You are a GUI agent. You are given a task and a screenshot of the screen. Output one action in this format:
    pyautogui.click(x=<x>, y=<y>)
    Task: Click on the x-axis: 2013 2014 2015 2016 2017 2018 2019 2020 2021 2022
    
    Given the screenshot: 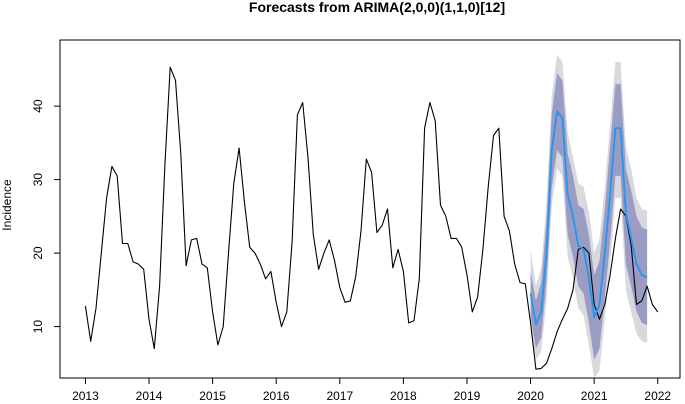 What is the action you would take?
    pyautogui.click(x=371, y=390)
    